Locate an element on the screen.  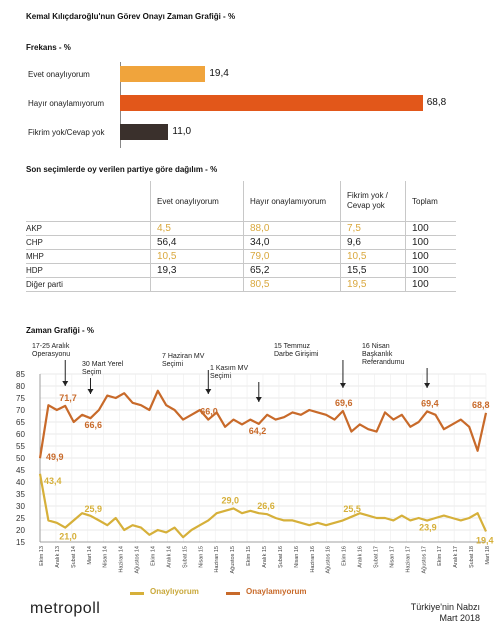
approve-series-line is located at coordinates (262, 506).